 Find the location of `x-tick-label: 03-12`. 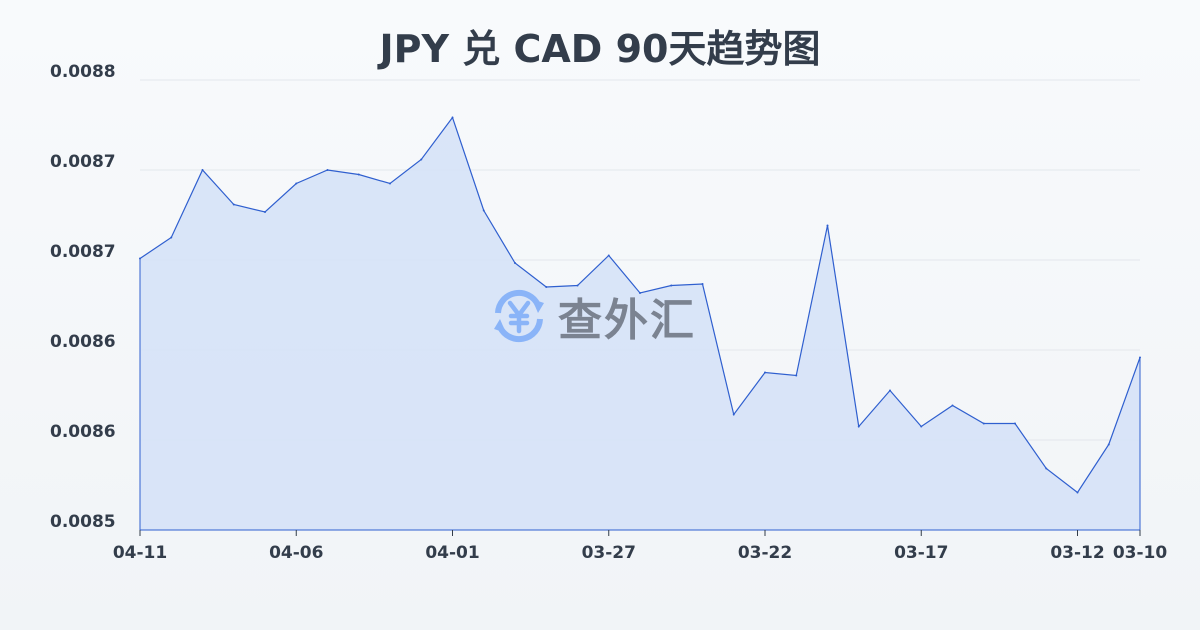

x-tick-label: 03-12 is located at coordinates (1077, 553).